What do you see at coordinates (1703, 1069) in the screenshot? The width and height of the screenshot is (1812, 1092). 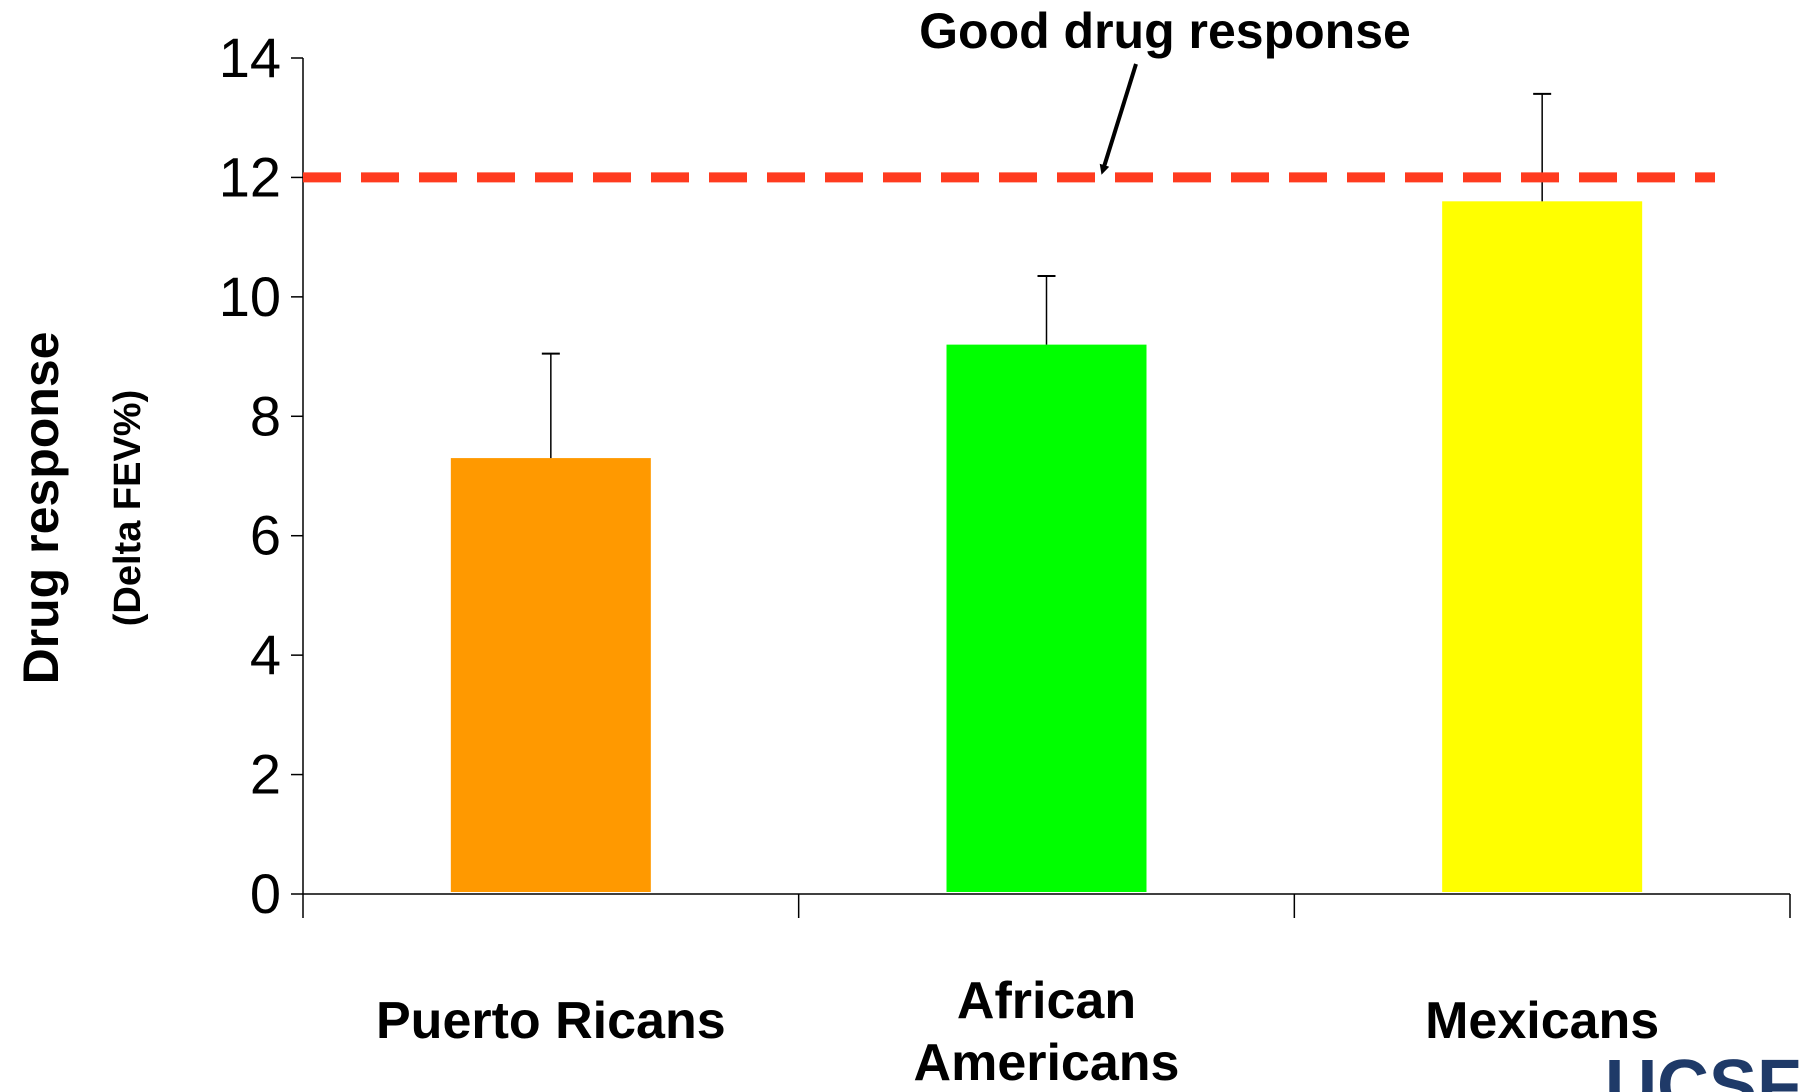 I see `ucsf-logo: UCSF` at bounding box center [1703, 1069].